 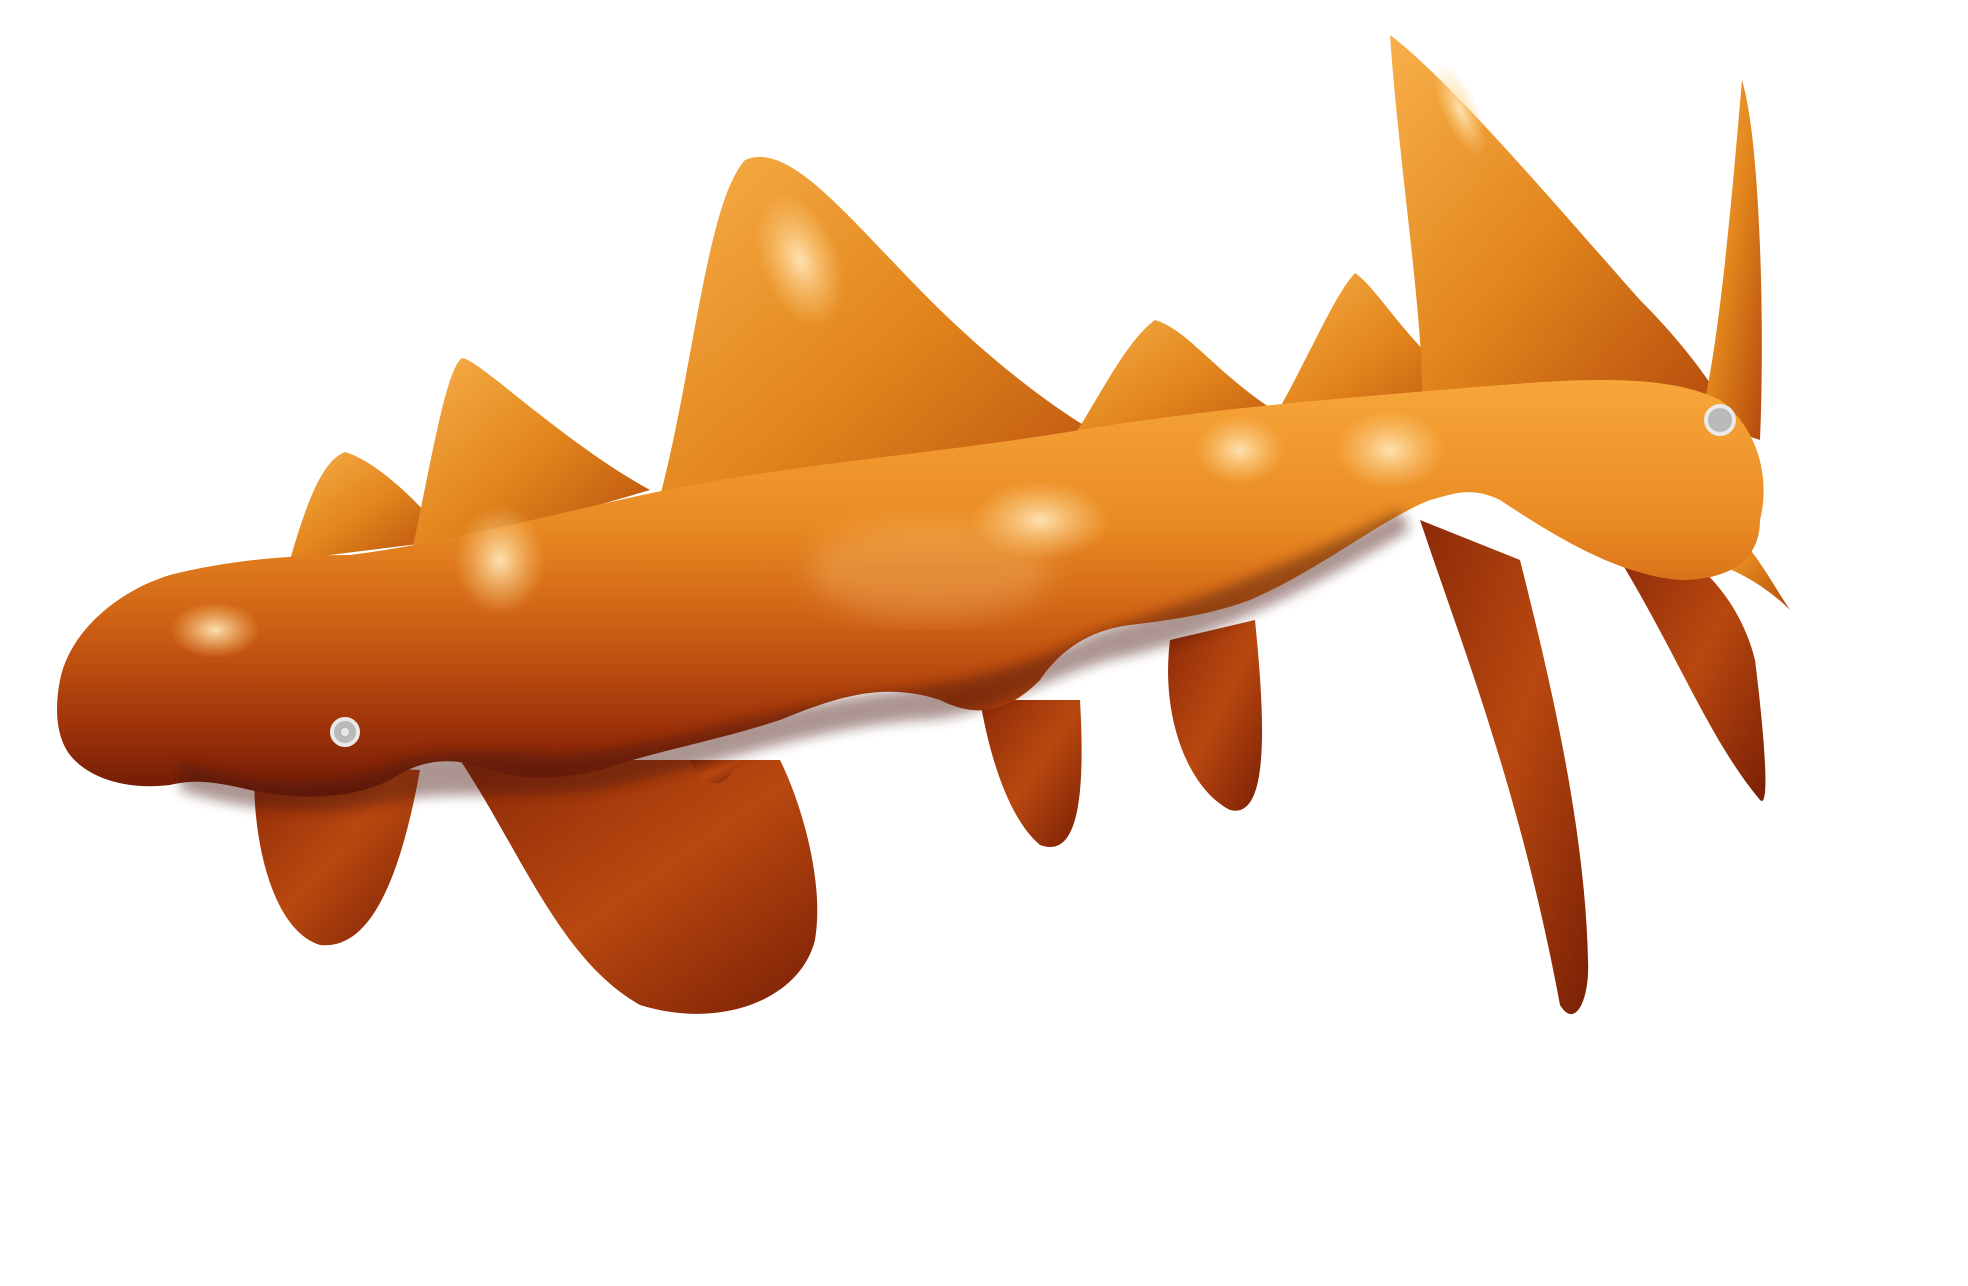 I want to click on handle-right, so click(x=1720, y=420).